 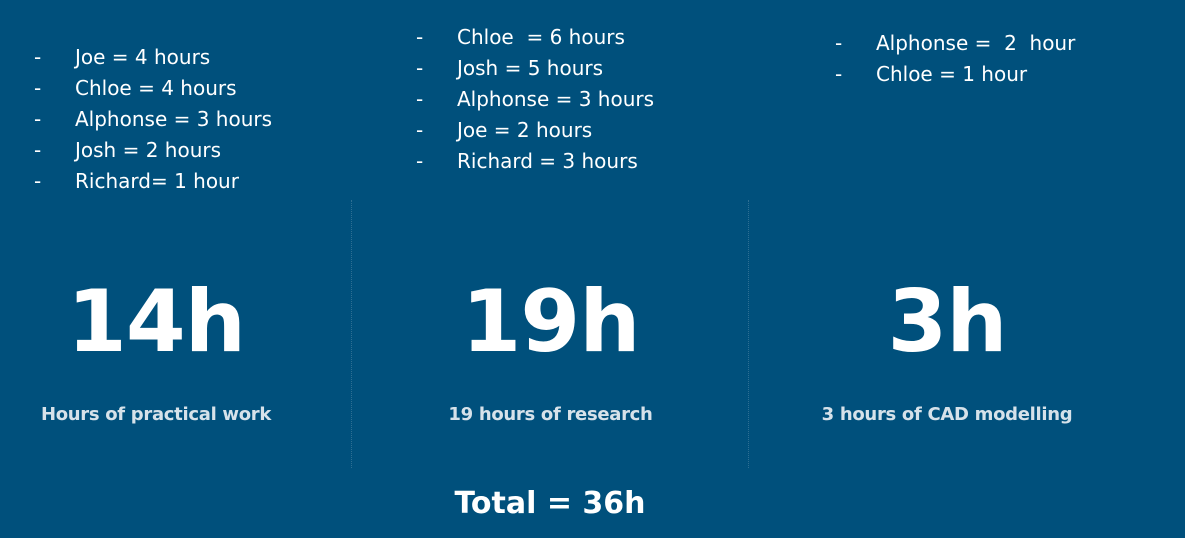 What do you see at coordinates (148, 150) in the screenshot?
I see `list-item-text: Josh = 2 hours` at bounding box center [148, 150].